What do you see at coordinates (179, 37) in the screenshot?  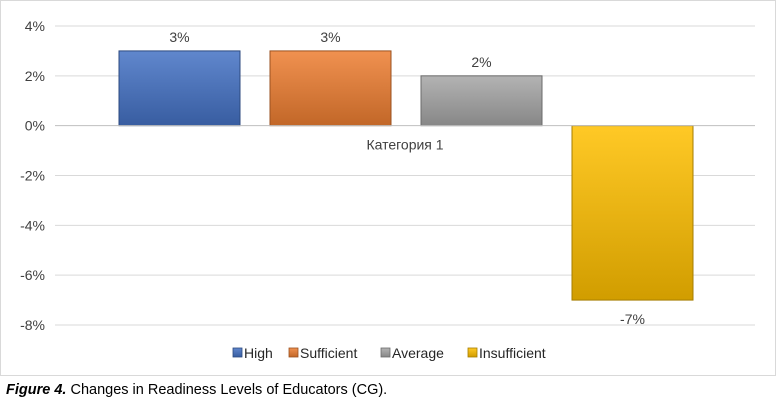 I see `data-label-high: 3%` at bounding box center [179, 37].